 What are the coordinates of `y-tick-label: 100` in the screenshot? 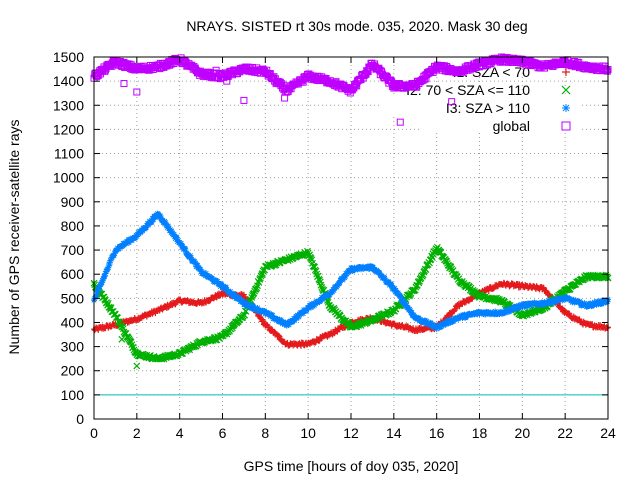 It's located at (73, 395).